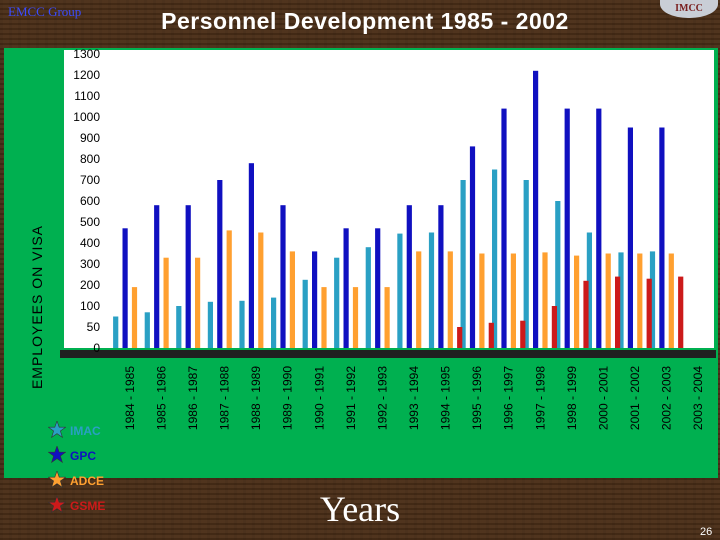  I want to click on legend-label: GPC, so click(83, 456).